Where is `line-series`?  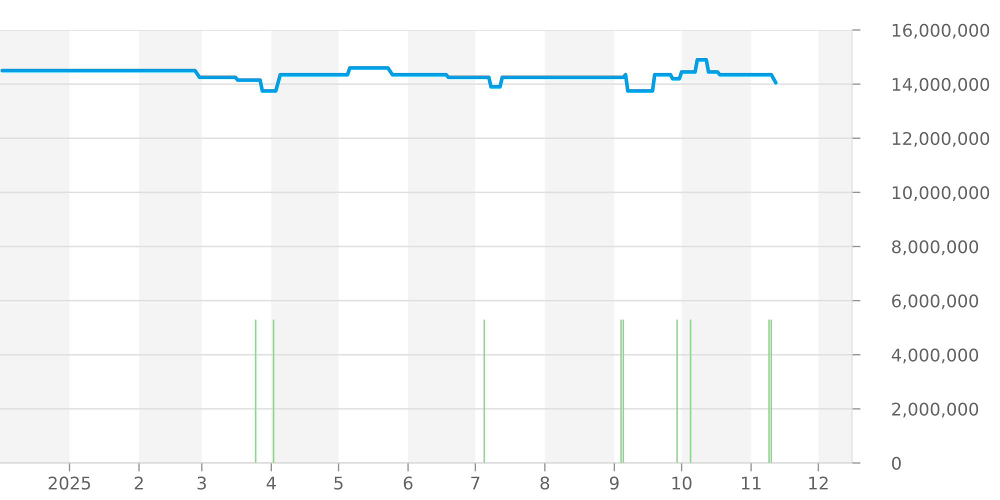 line-series is located at coordinates (389, 75).